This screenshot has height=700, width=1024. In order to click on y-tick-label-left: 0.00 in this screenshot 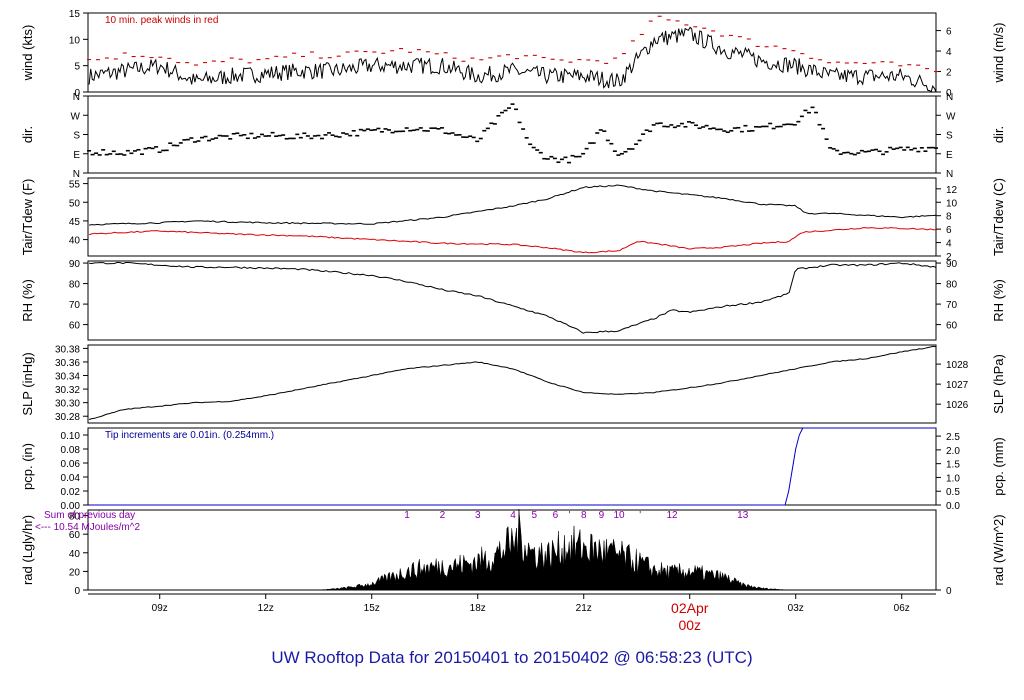, I will do `click(71, 506)`.